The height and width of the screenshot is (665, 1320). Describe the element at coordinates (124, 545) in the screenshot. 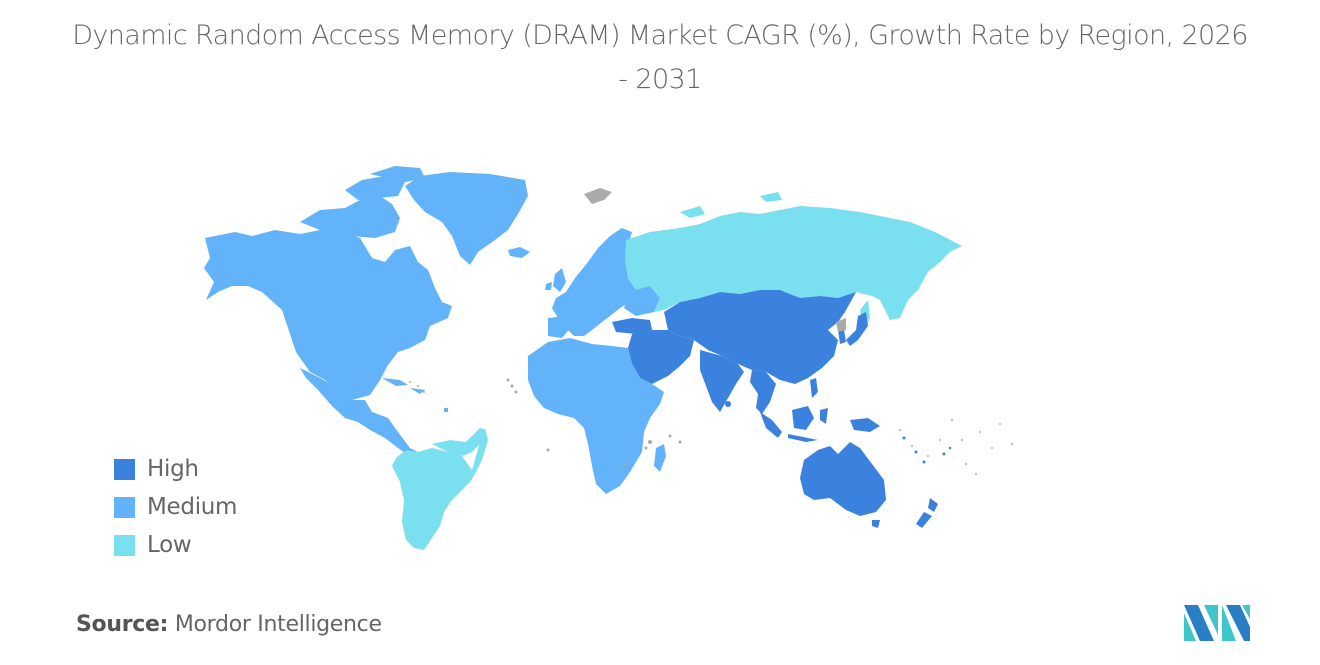

I see `legend-swatch-low` at that location.